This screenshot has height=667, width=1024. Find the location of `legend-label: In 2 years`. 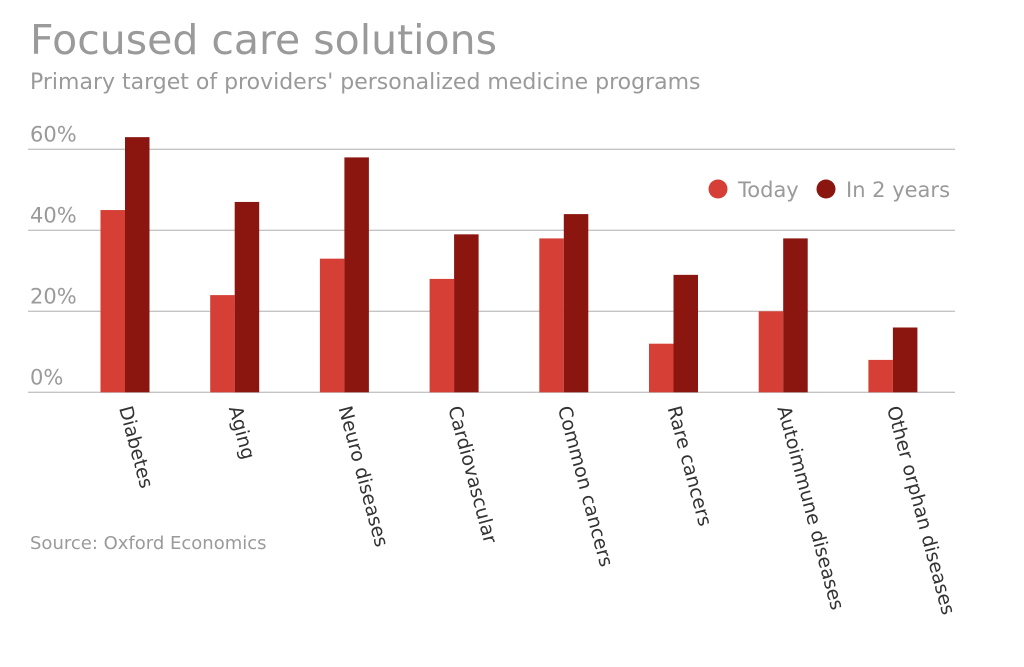

legend-label: In 2 years is located at coordinates (898, 190).